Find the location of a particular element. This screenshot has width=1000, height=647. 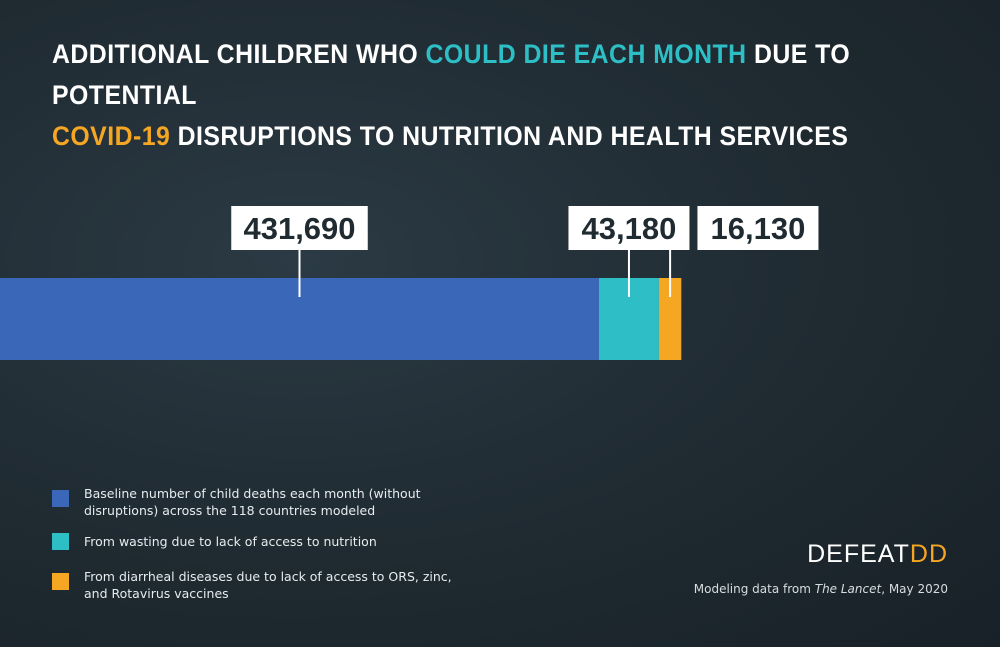

brand-logo: DEFEATDD is located at coordinates (877, 554).